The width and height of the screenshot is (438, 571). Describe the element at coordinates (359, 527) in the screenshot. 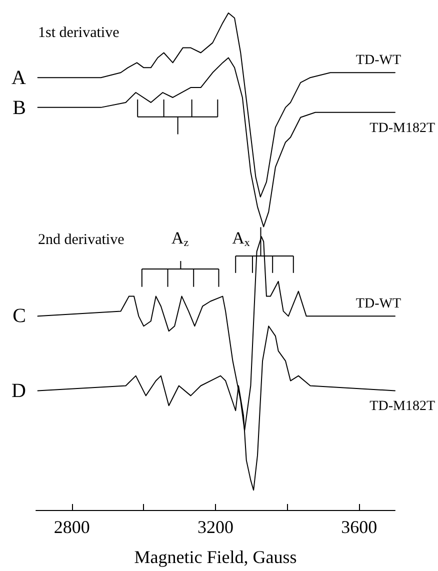

I see `x-tick-label: 3600` at that location.